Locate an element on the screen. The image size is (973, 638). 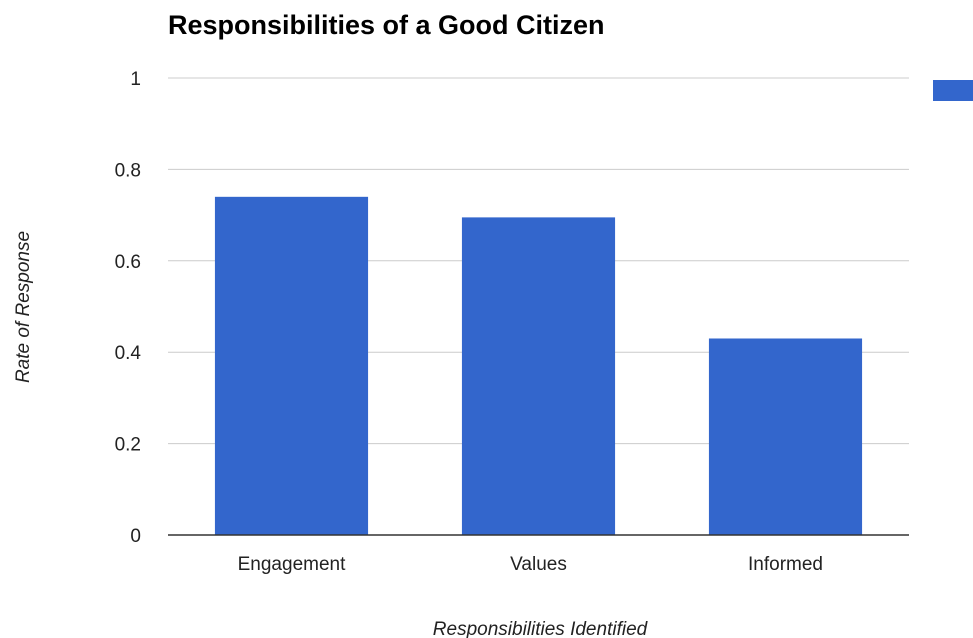
y-axis-ticks: 0 0.2 0.4 0.6 0.8 1 is located at coordinates (128, 308).